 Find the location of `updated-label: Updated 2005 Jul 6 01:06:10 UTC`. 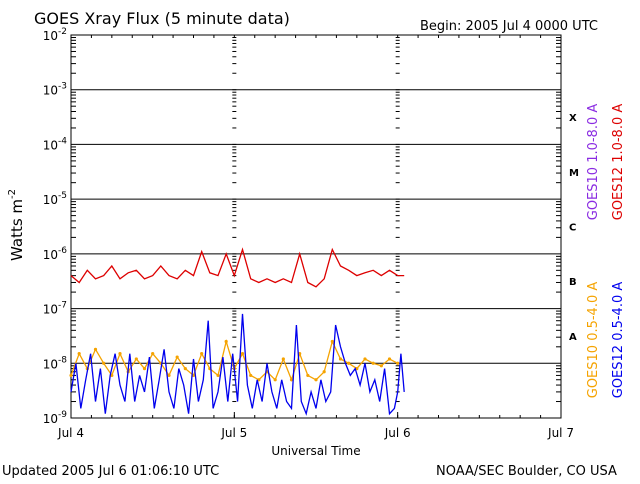

updated-label: Updated 2005 Jul 6 01:06:10 UTC is located at coordinates (110, 471).